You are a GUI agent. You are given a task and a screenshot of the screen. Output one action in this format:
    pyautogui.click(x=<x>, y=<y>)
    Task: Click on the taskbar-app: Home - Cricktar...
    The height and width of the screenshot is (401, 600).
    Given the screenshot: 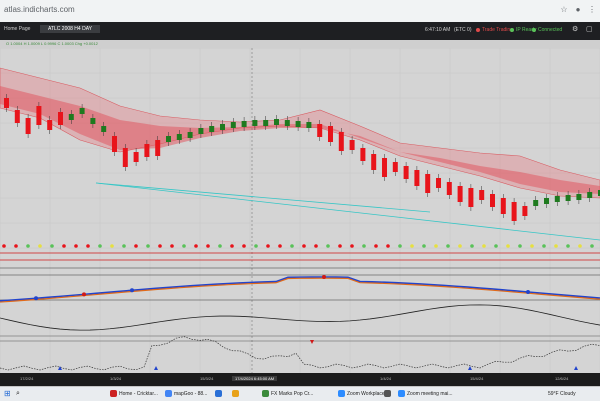 What is the action you would take?
    pyautogui.click(x=134, y=394)
    